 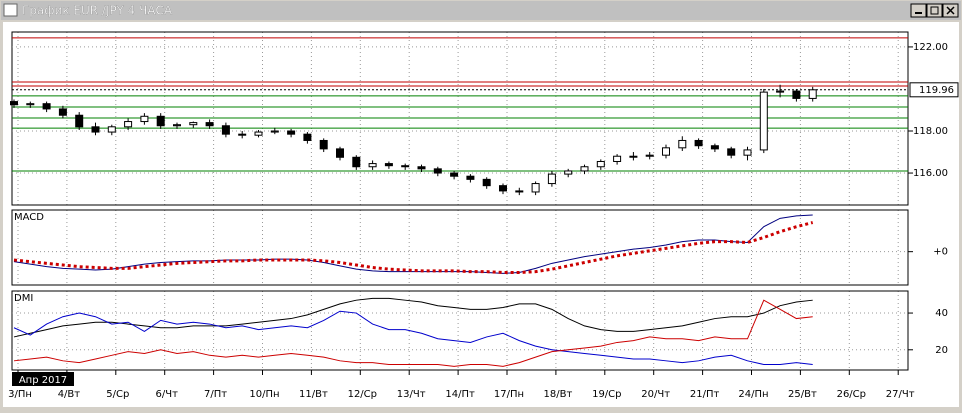 What do you see at coordinates (930, 131) in the screenshot?
I see `y-tick-label: 118.00` at bounding box center [930, 131].